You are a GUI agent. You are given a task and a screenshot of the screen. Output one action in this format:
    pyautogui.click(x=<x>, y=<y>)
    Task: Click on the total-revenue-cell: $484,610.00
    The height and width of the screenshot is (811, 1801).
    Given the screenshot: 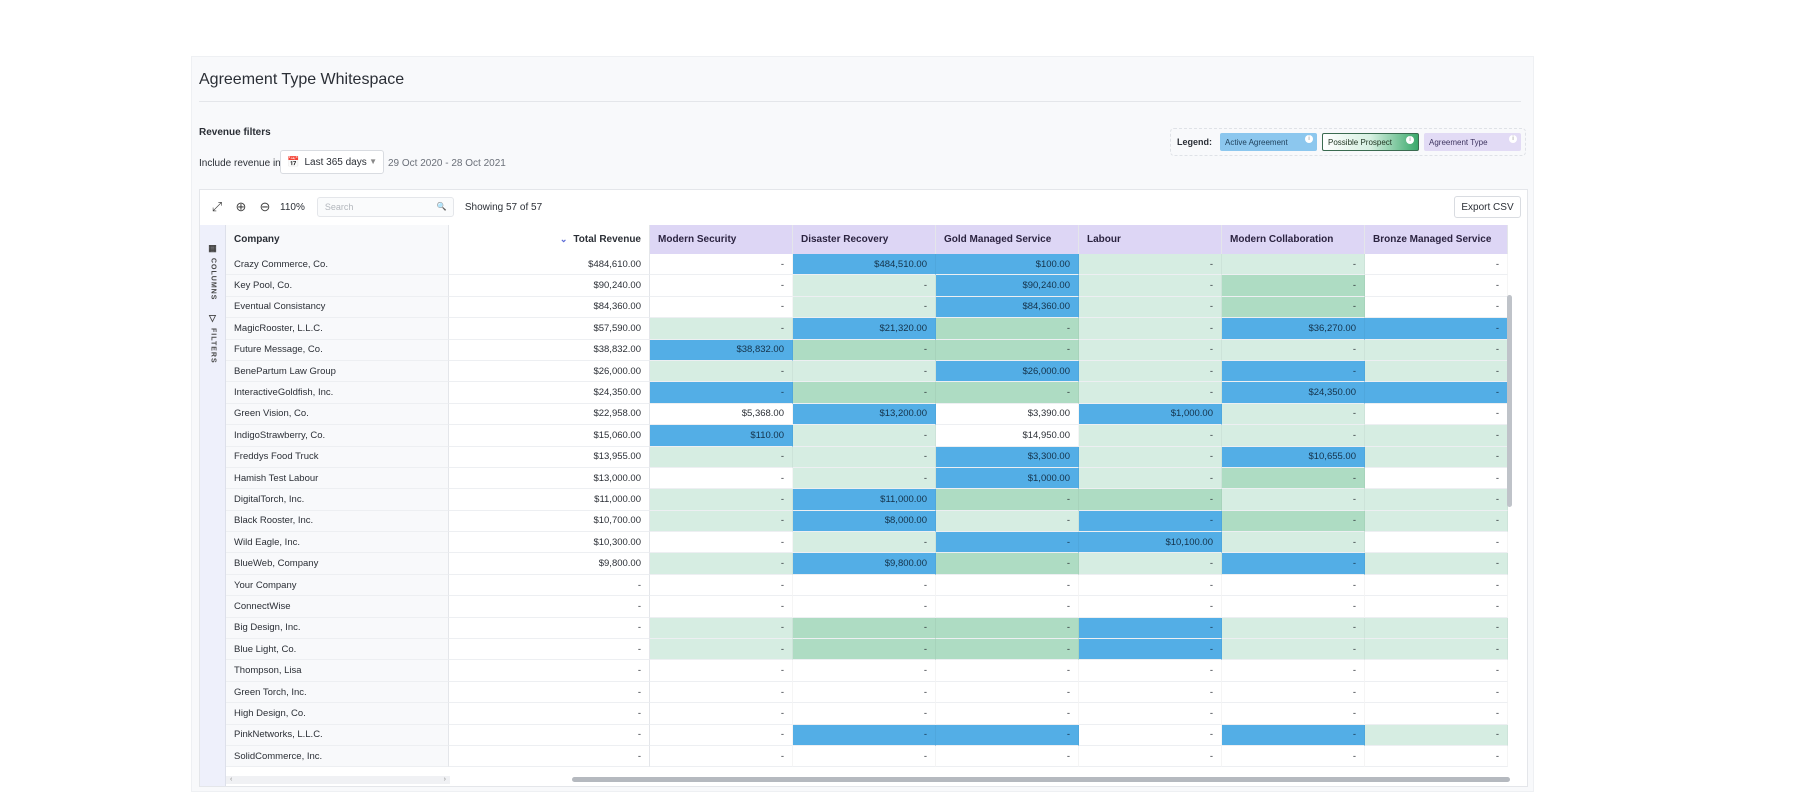 What is the action you would take?
    pyautogui.click(x=549, y=265)
    